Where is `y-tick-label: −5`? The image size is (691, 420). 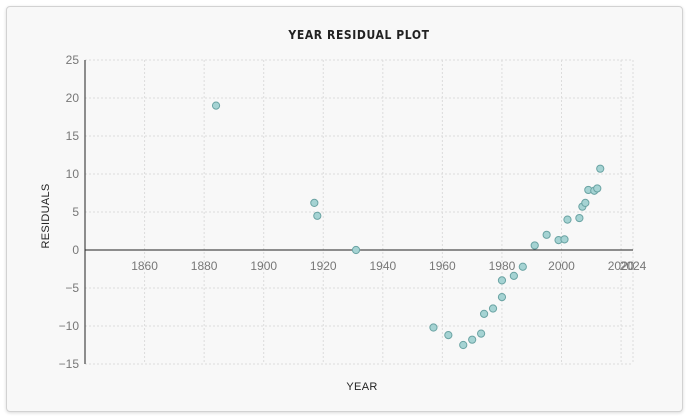 y-tick-label: −5 is located at coordinates (72, 288).